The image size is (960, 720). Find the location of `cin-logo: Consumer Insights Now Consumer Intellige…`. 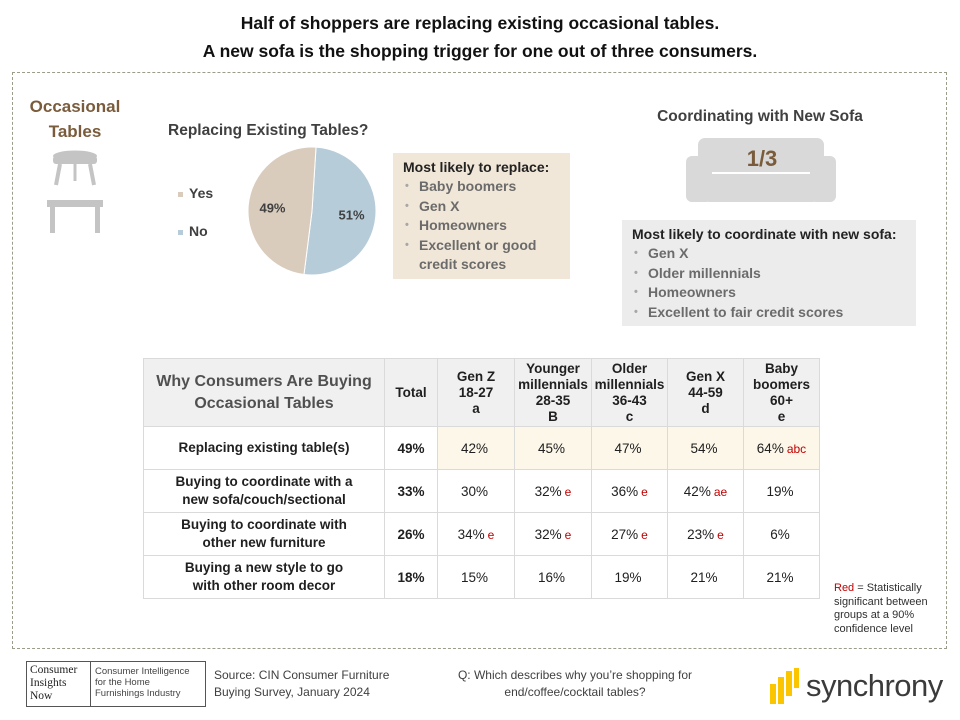

cin-logo: Consumer Insights Now Consumer Intellige… is located at coordinates (116, 684).